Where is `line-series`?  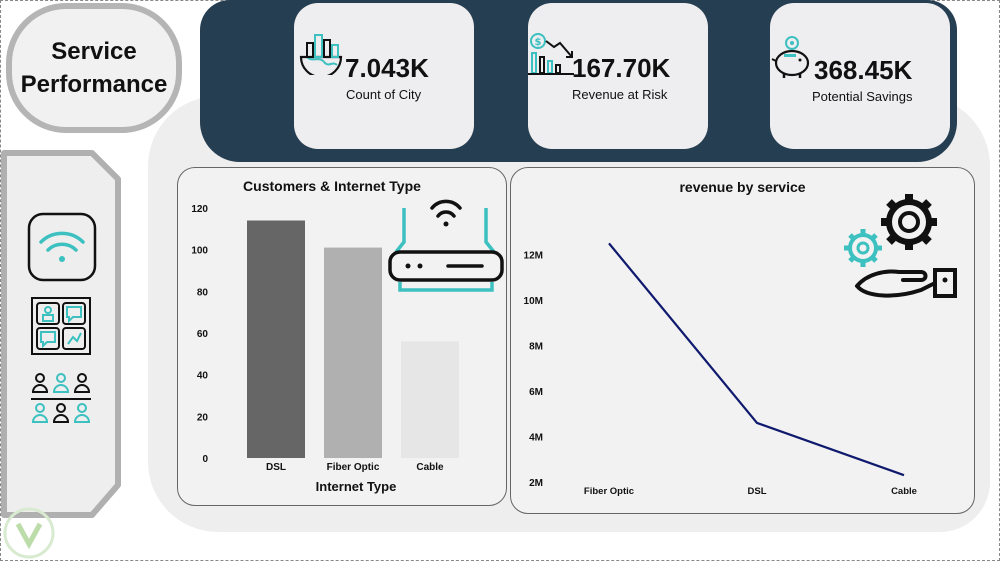 line-series is located at coordinates (756, 359).